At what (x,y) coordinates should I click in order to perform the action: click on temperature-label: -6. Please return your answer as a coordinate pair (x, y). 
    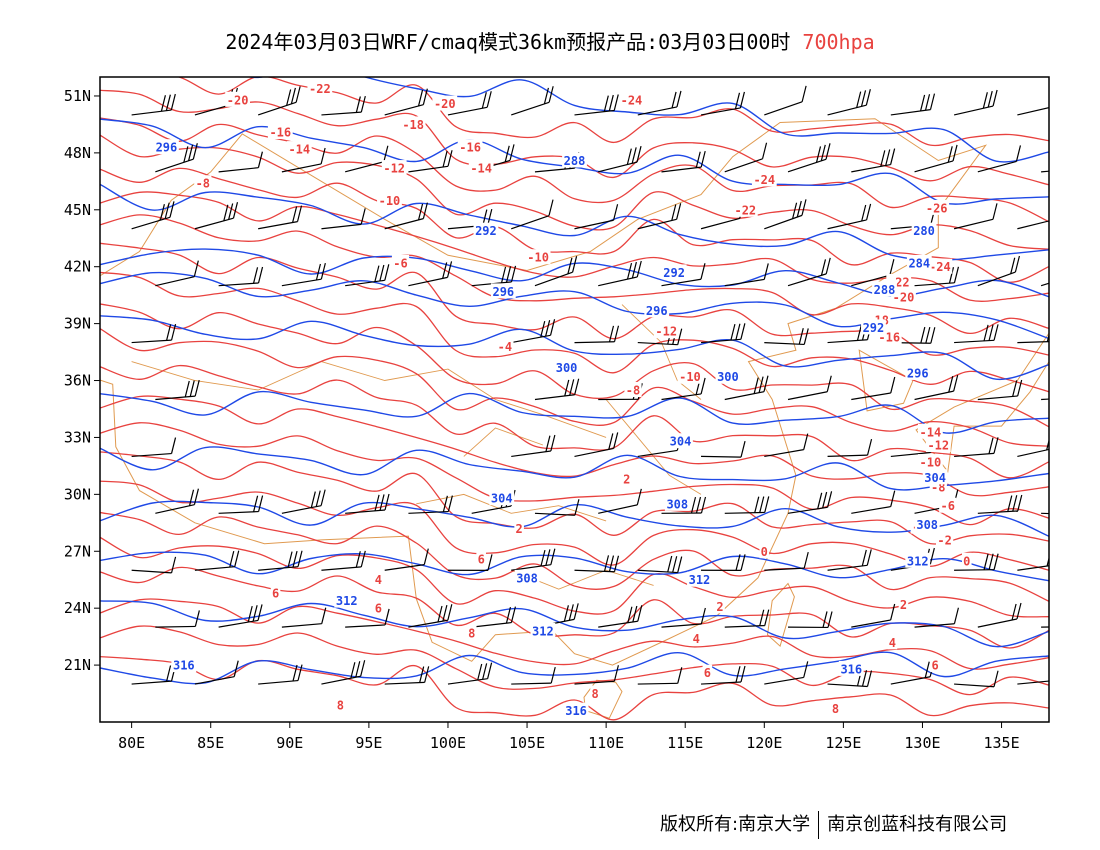
    Looking at the image, I should click on (400, 263).